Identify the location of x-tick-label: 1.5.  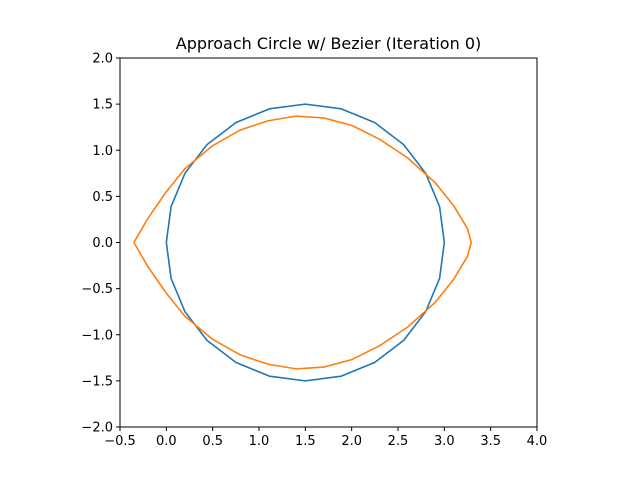
(305, 441).